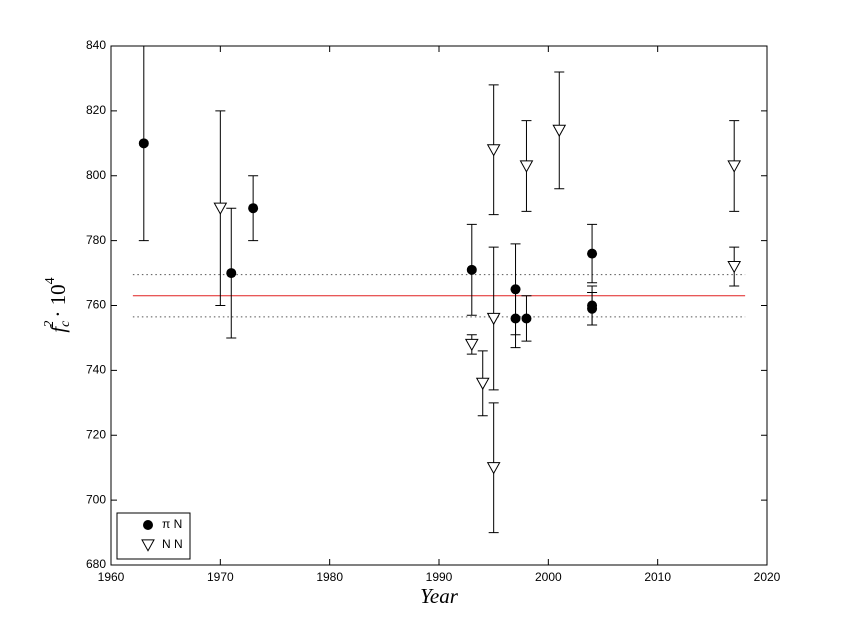  I want to click on x-tick-label: 2020, so click(767, 577).